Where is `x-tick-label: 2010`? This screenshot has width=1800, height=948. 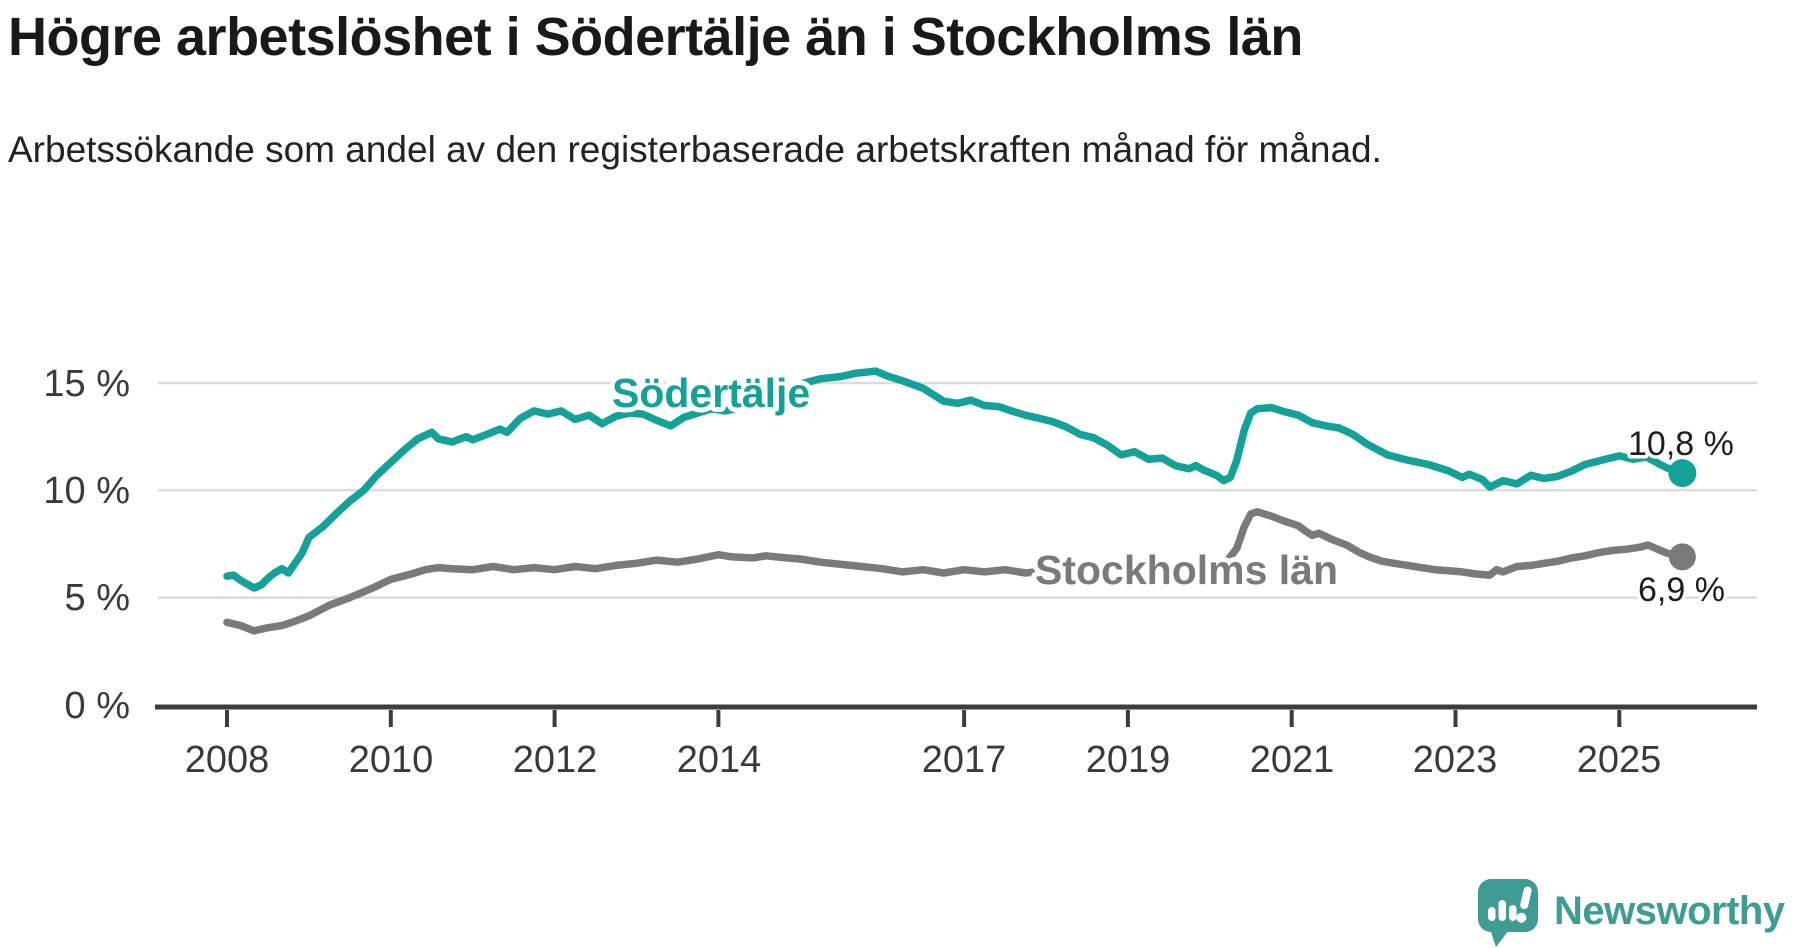 x-tick-label: 2010 is located at coordinates (391, 760).